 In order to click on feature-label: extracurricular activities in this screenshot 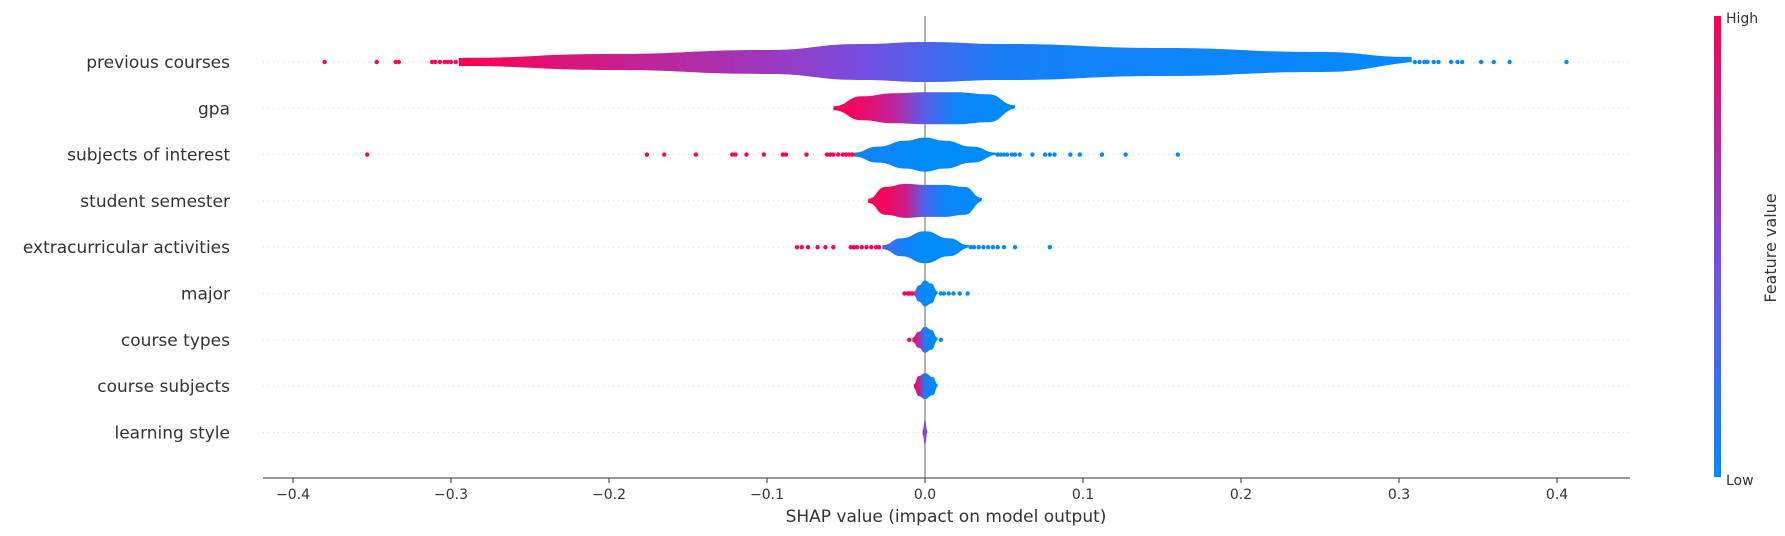, I will do `click(126, 248)`.